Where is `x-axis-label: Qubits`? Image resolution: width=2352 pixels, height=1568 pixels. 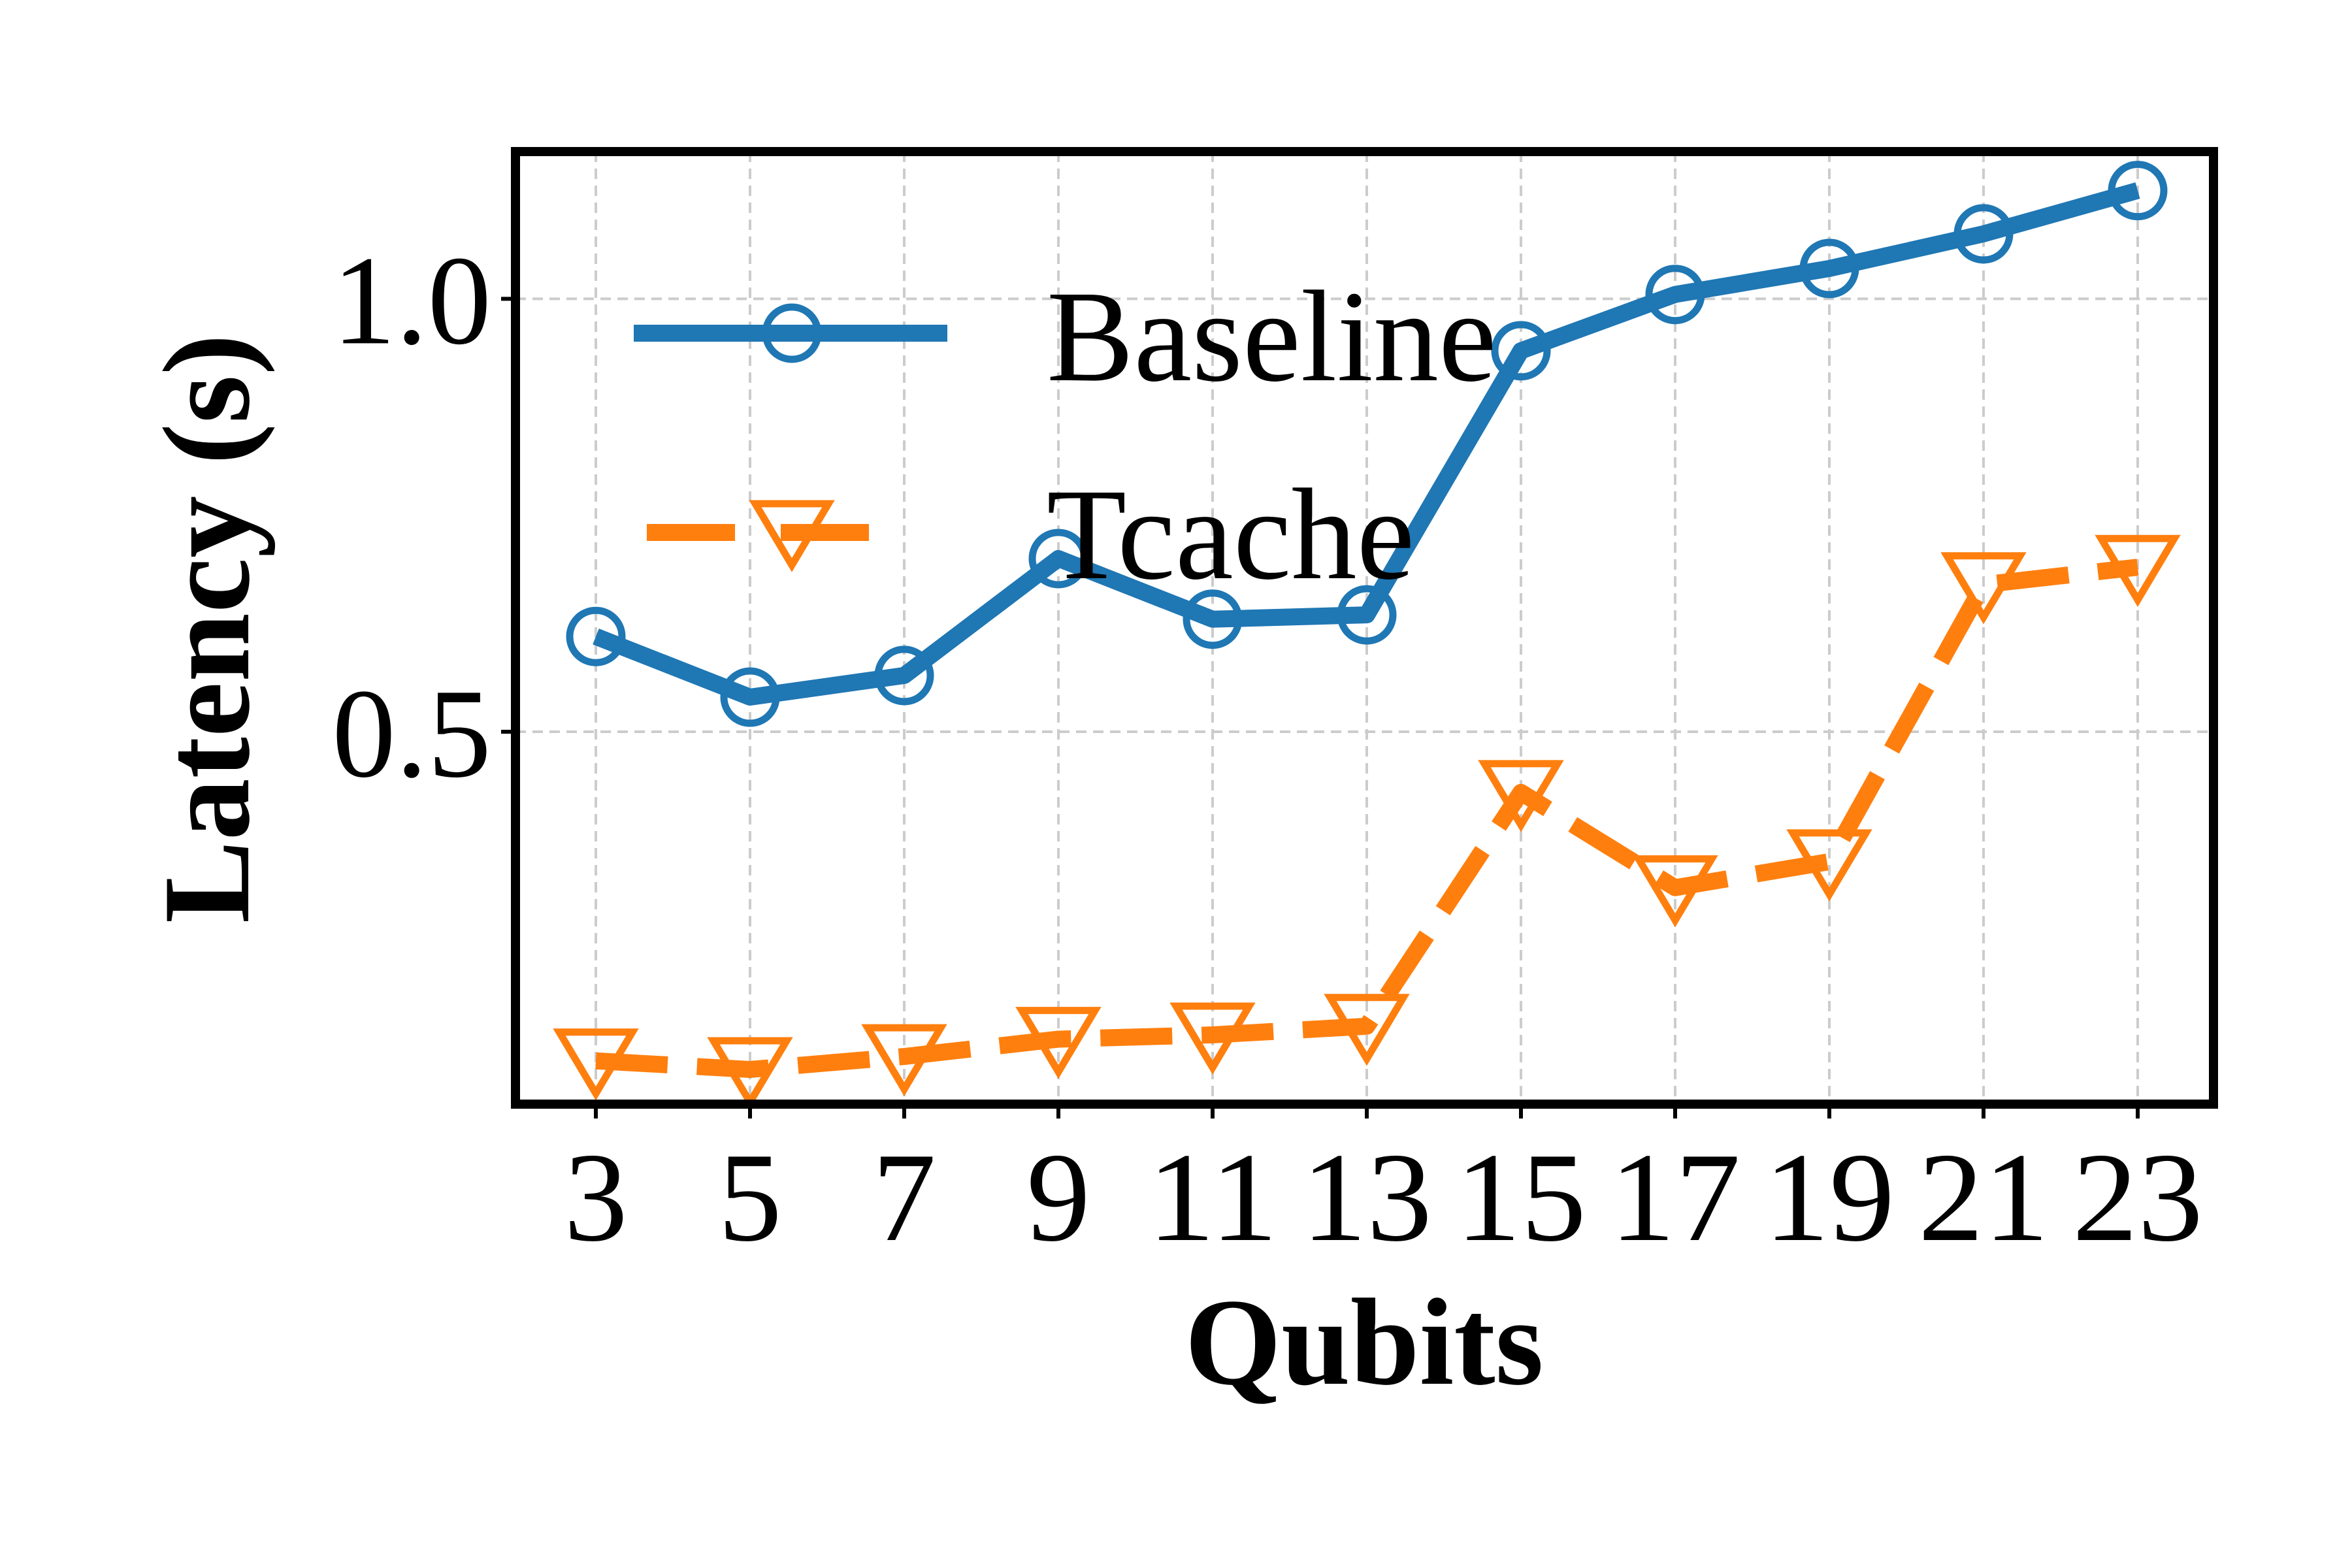 x-axis-label: Qubits is located at coordinates (1363, 1342).